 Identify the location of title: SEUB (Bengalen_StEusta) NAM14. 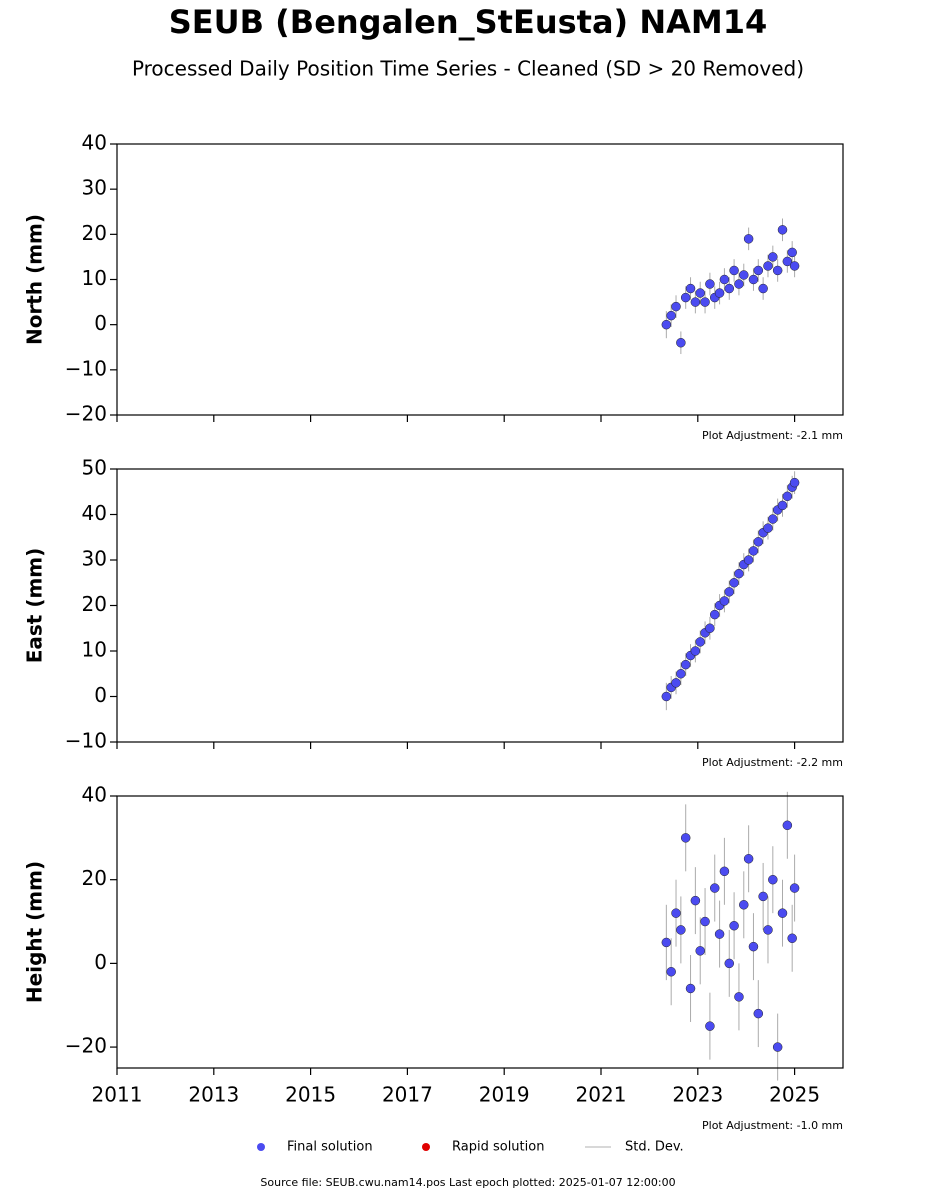
(468, 22).